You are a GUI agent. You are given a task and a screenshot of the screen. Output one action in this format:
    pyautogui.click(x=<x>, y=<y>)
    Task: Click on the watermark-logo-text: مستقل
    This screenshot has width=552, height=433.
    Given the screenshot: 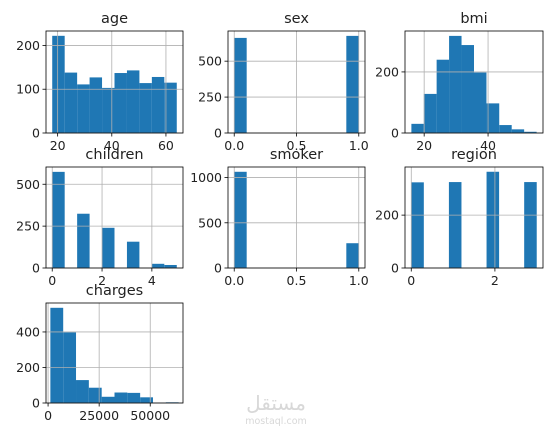 What is the action you would take?
    pyautogui.click(x=276, y=403)
    